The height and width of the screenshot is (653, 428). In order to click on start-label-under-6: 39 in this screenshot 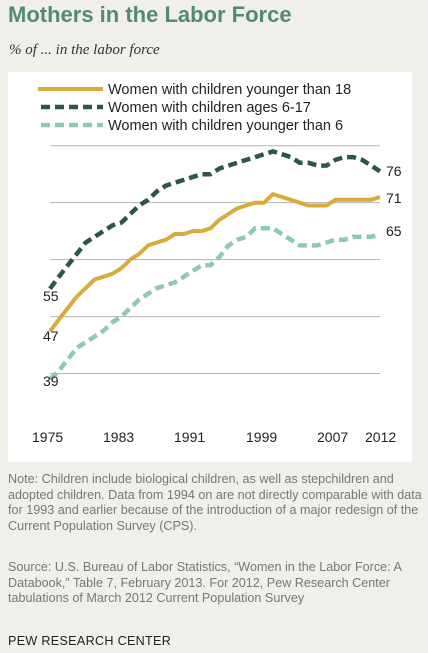, I will do `click(51, 381)`.